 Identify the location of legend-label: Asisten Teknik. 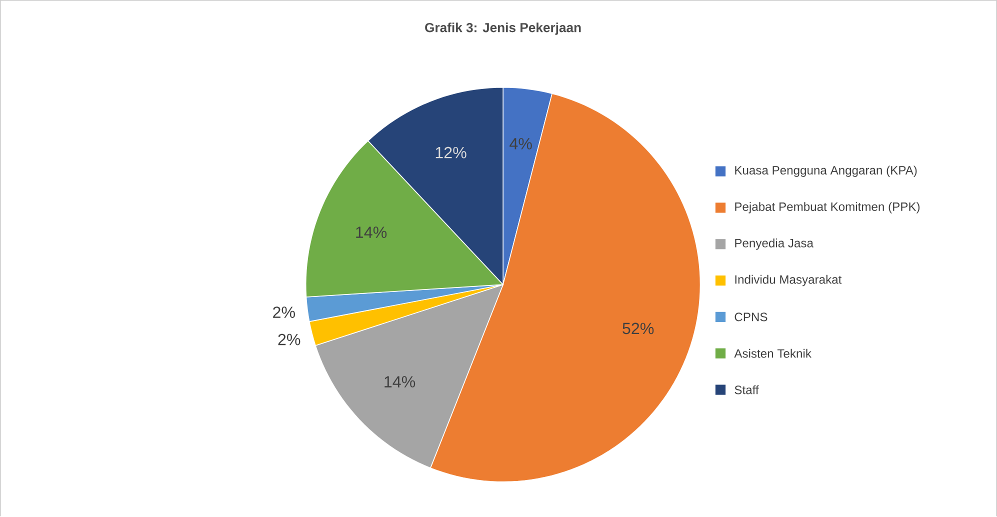
(773, 353).